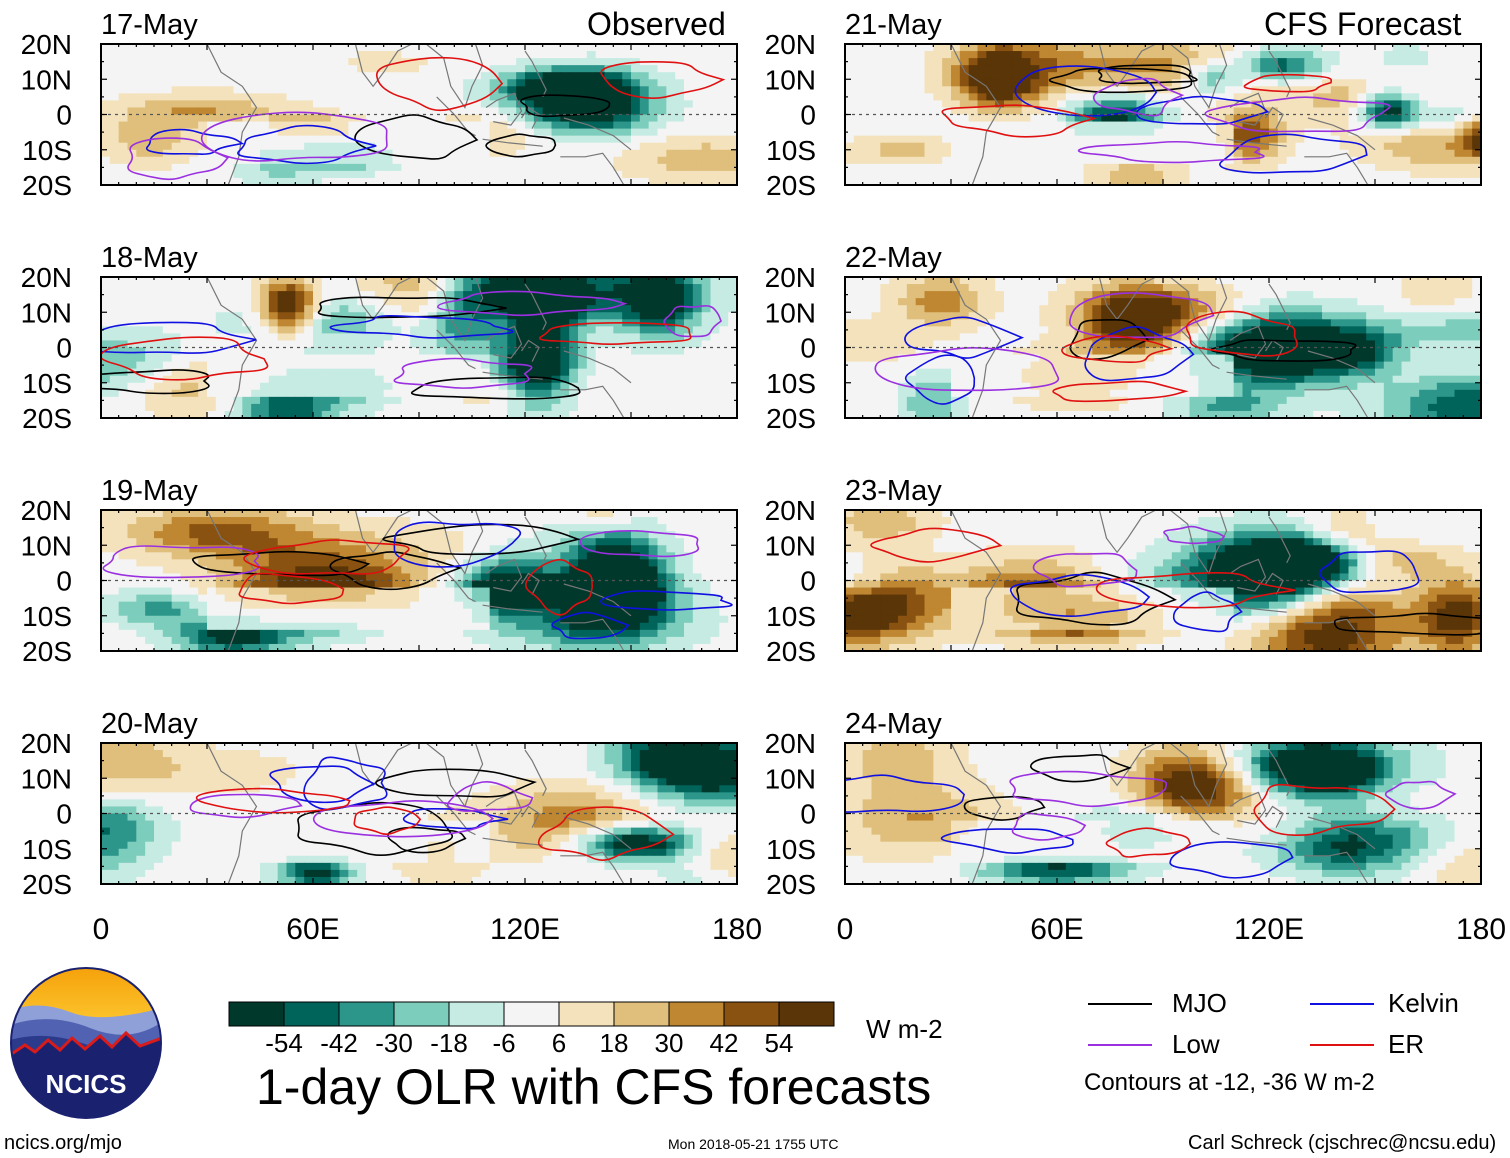 The height and width of the screenshot is (1158, 1510). What do you see at coordinates (1423, 1003) in the screenshot?
I see `legend-label-kelvin: Kelvin` at bounding box center [1423, 1003].